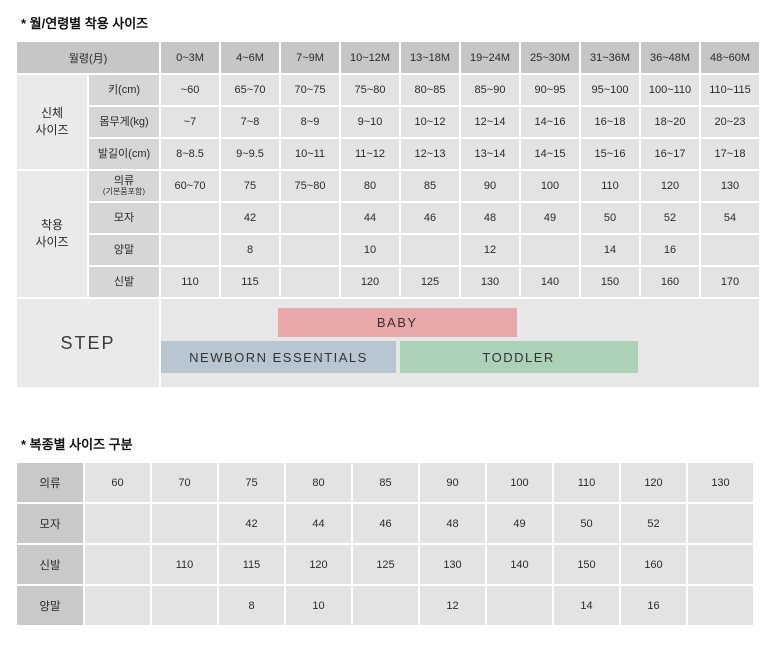 The height and width of the screenshot is (650, 780). Describe the element at coordinates (430, 122) in the screenshot. I see `table-cell: 10~12` at that location.